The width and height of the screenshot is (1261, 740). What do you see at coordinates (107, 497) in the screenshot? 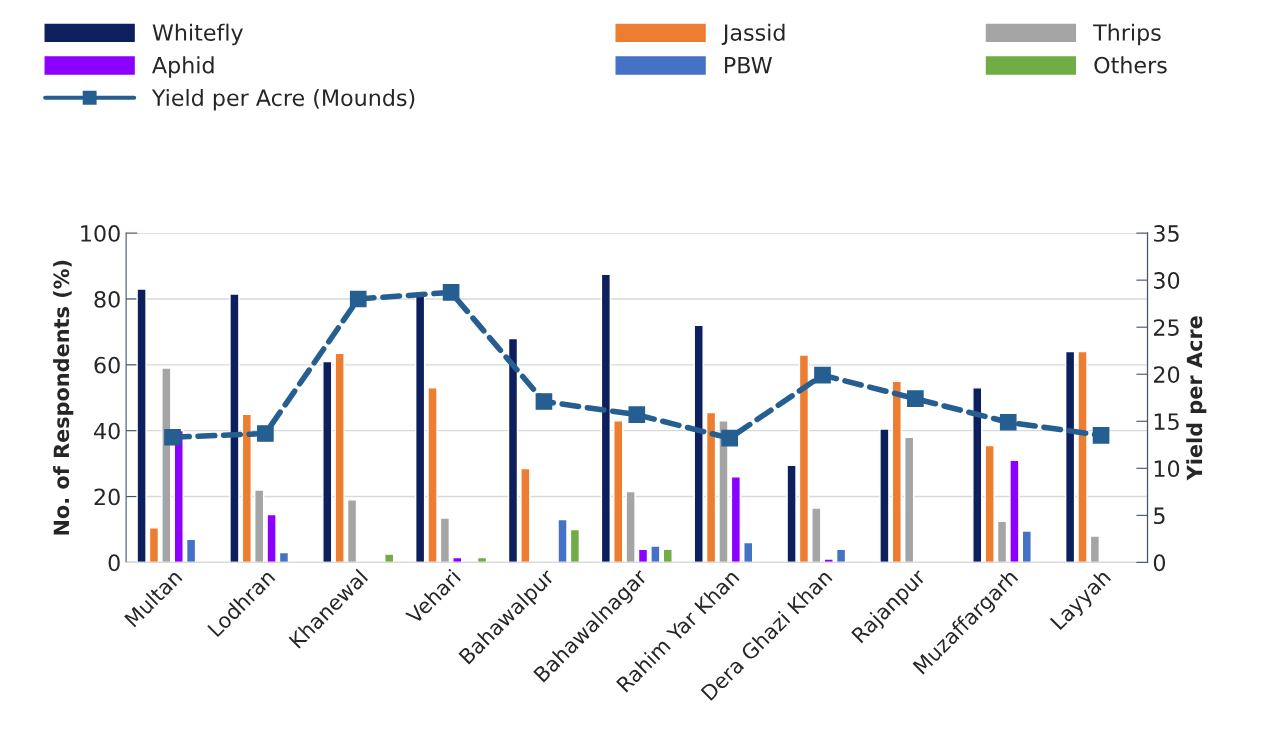
I see `y-tick-label: 20` at bounding box center [107, 497].